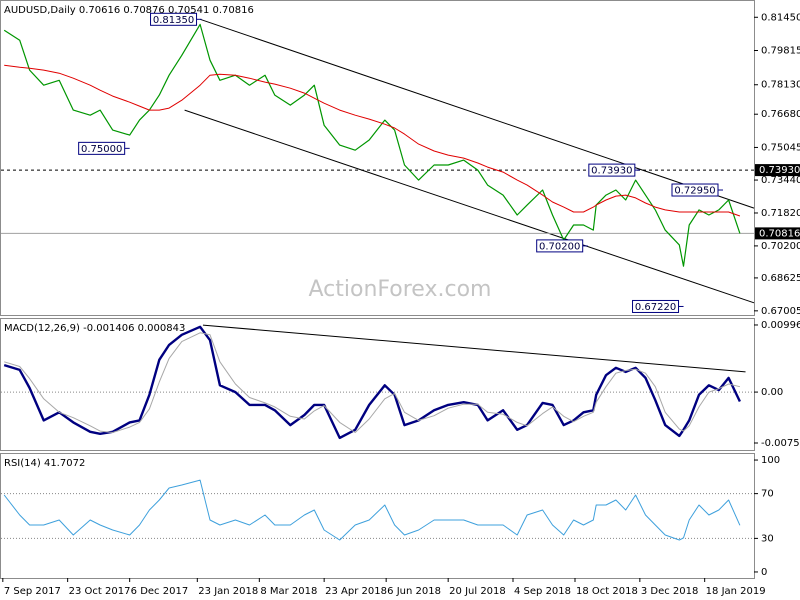  I want to click on x-tick-label: 8 Mar 2018, so click(288, 591).